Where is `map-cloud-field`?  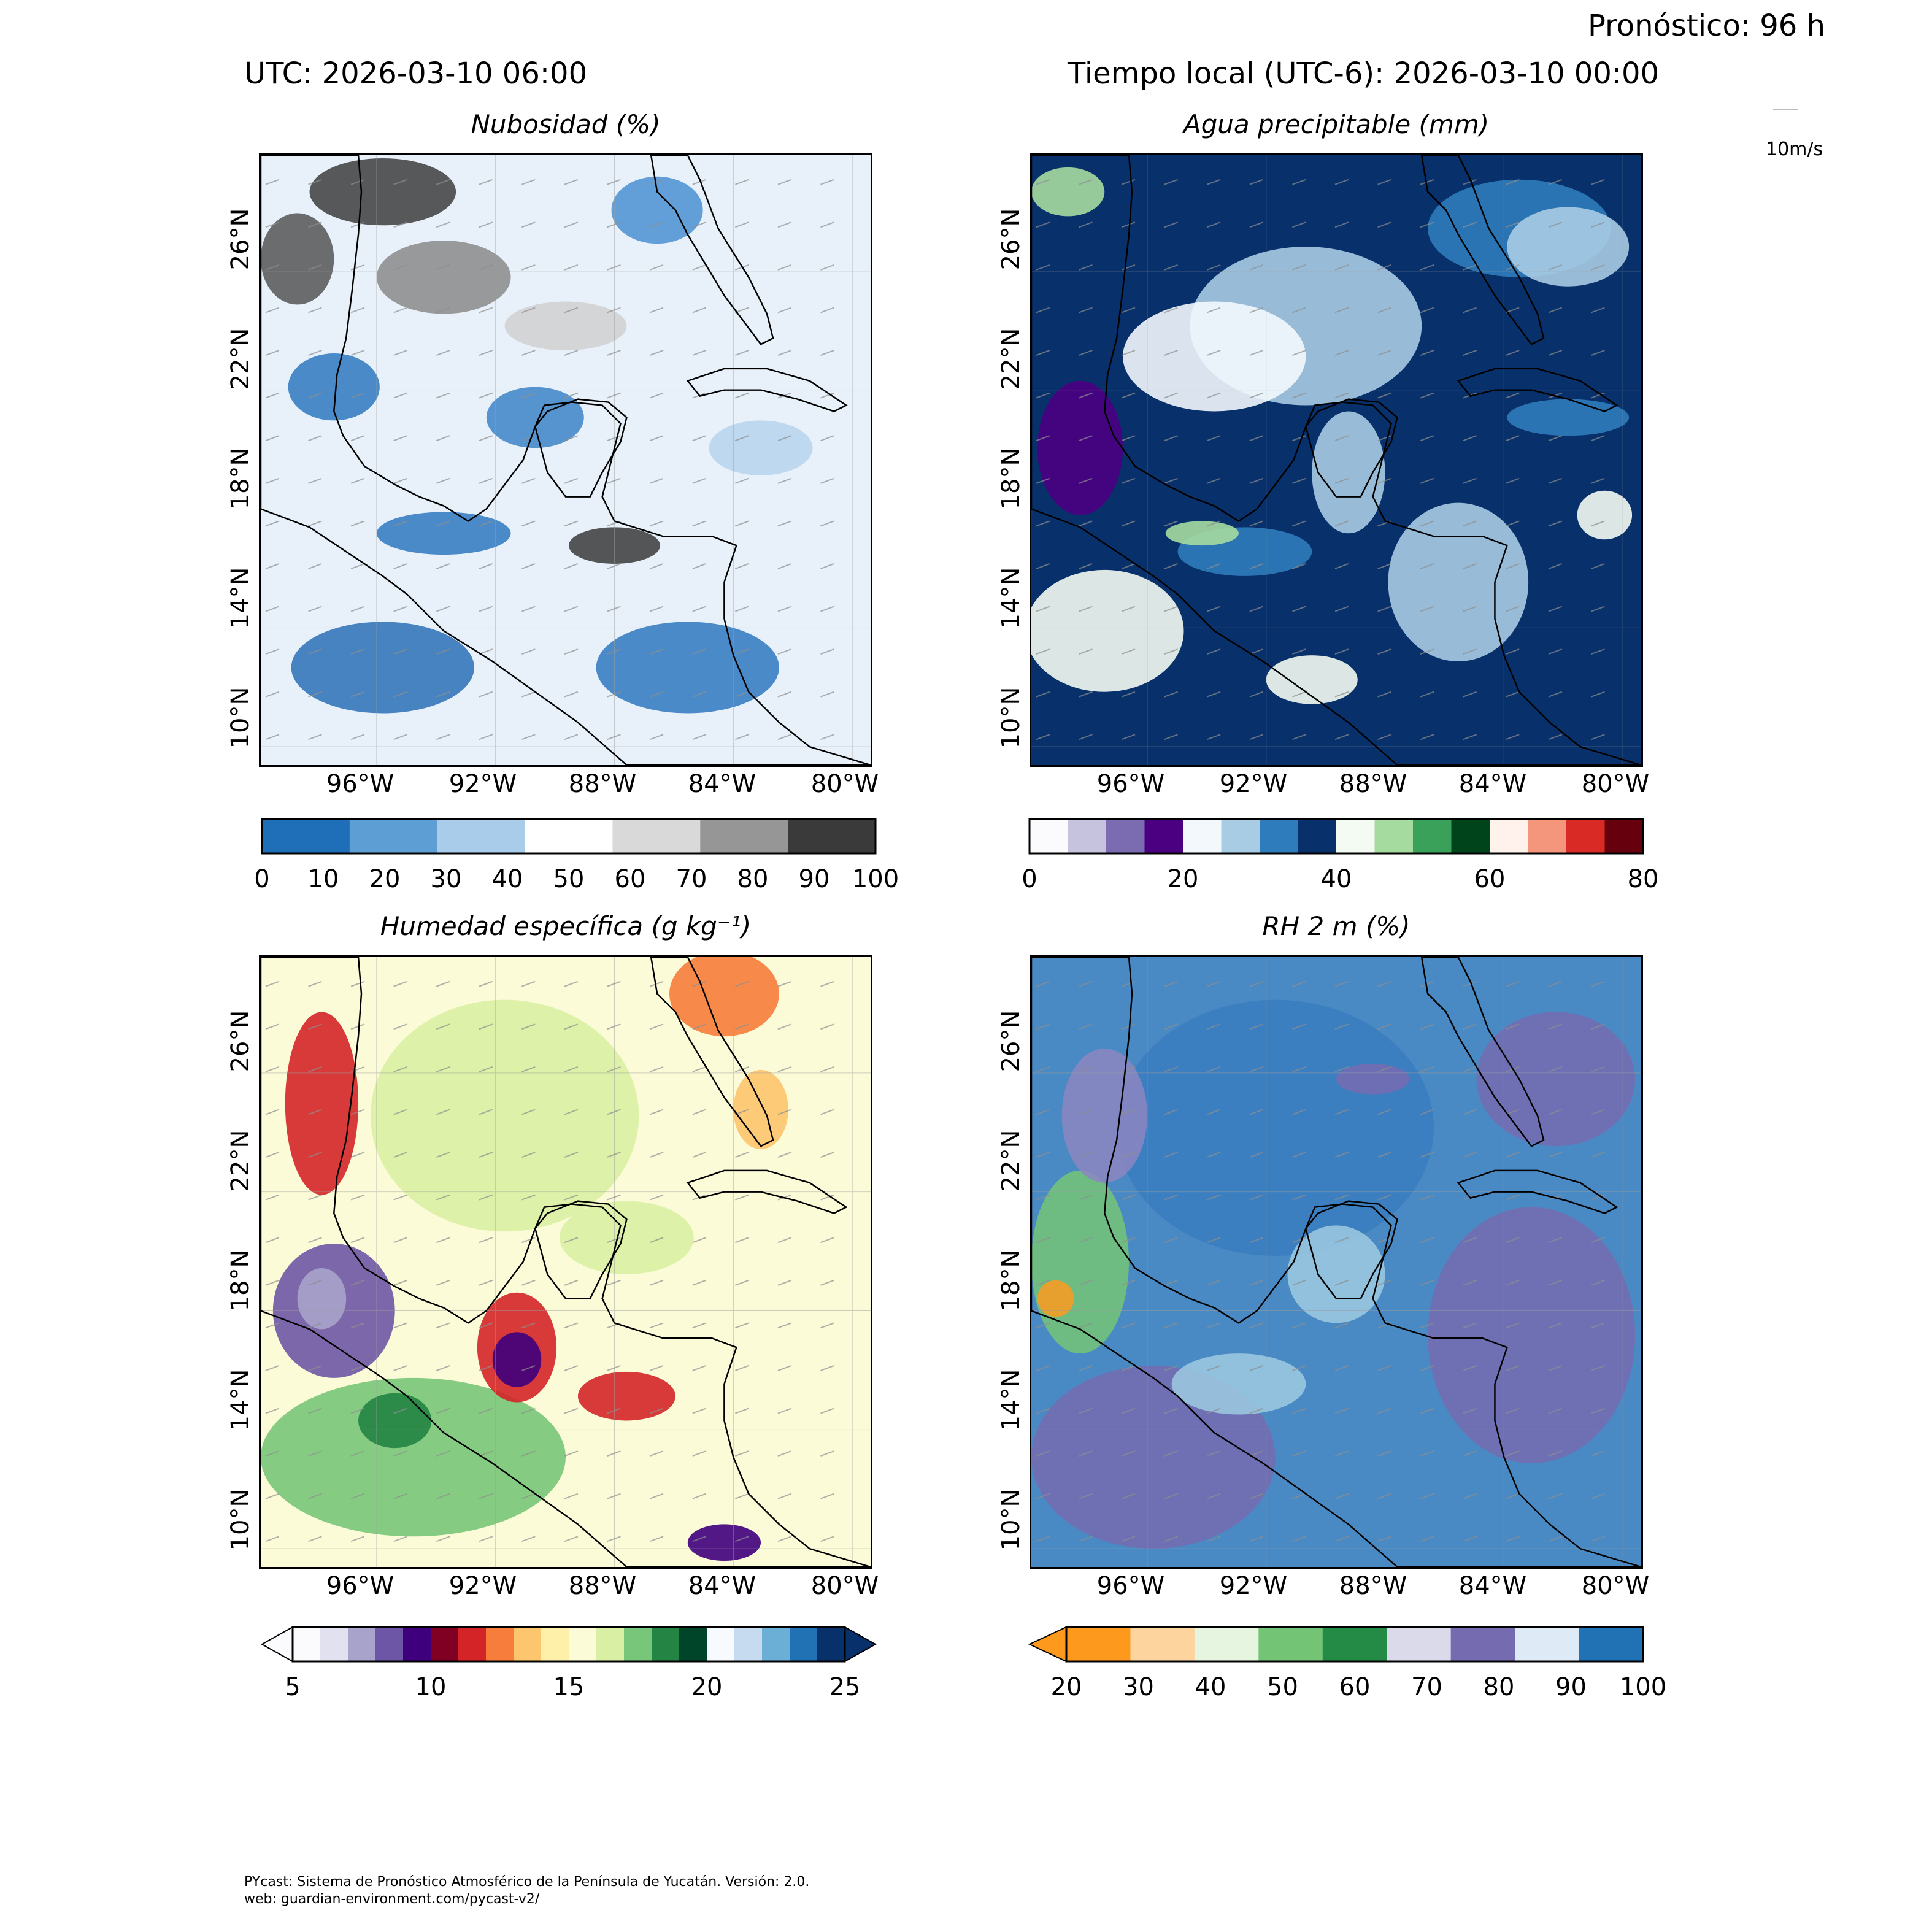 map-cloud-field is located at coordinates (566, 460).